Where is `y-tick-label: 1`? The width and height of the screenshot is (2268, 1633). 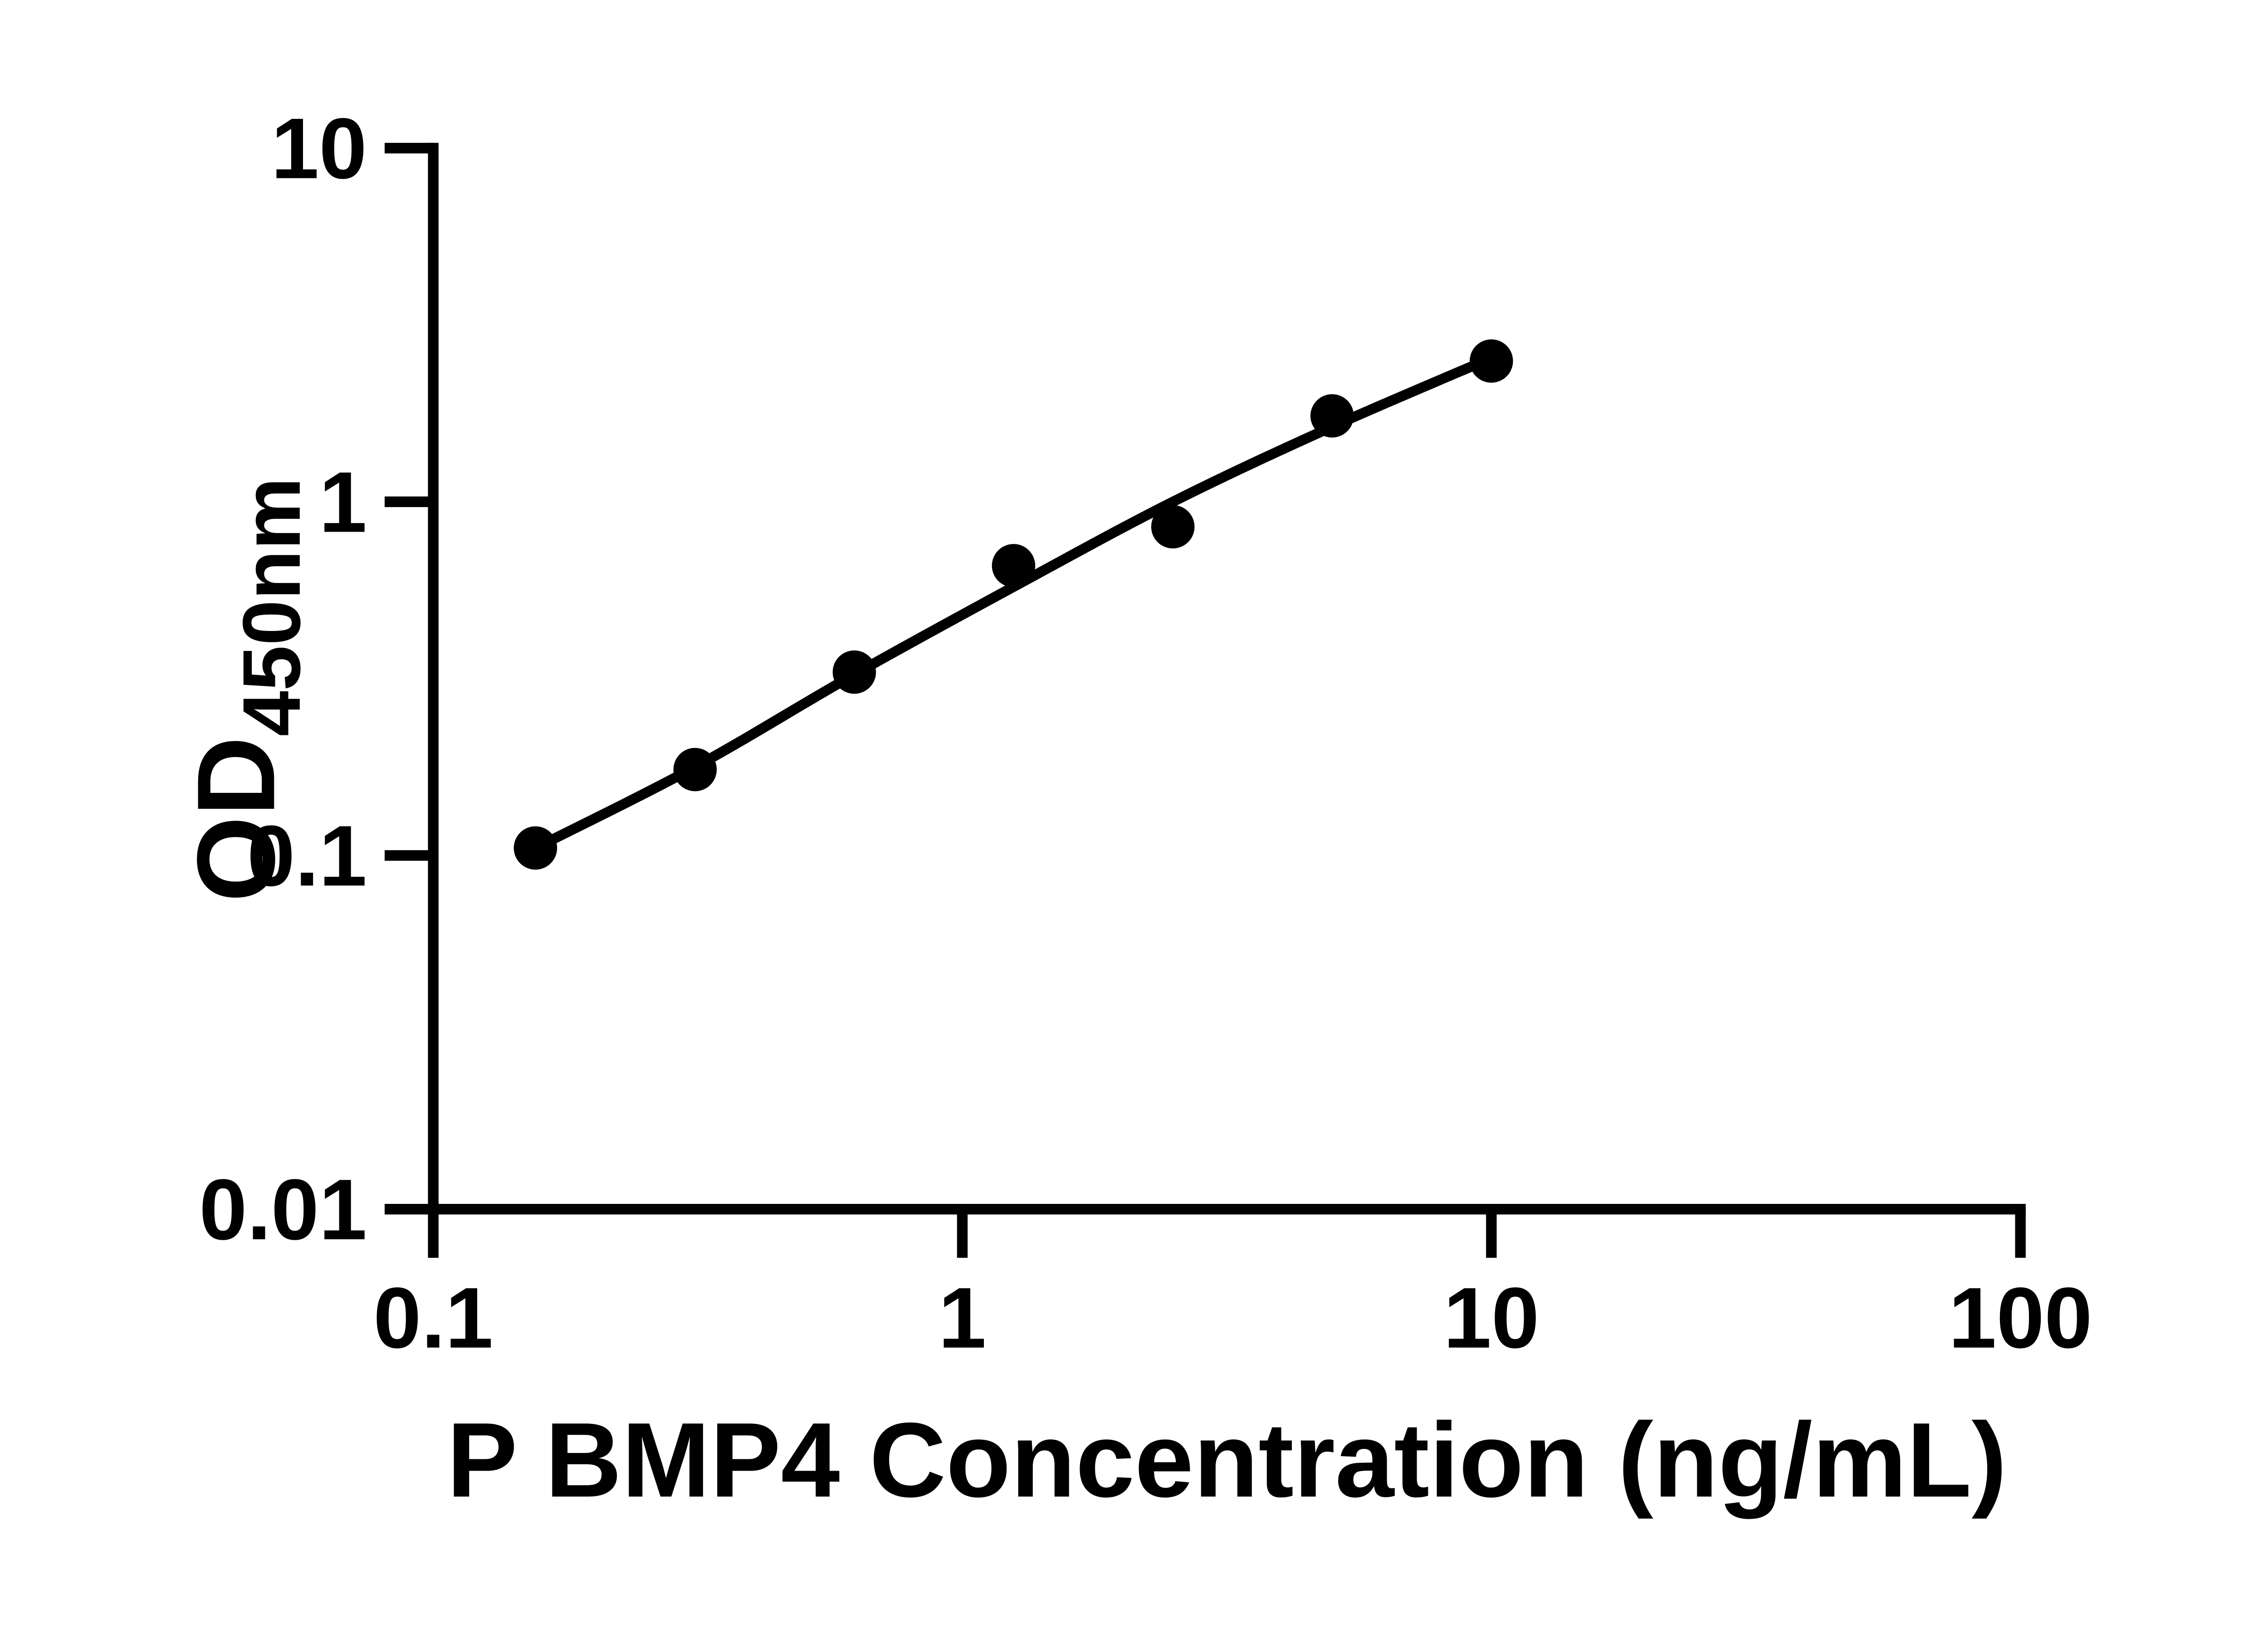
y-tick-label: 1 is located at coordinates (343, 503).